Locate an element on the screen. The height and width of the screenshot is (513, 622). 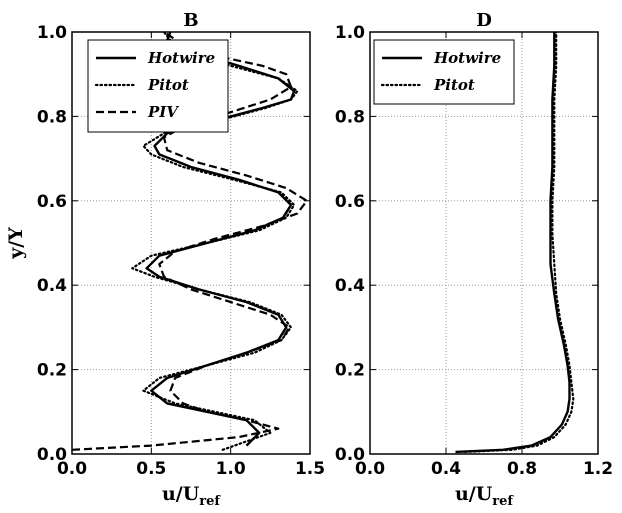
y-axis-label: y/Y is located at coordinates (16, 243).